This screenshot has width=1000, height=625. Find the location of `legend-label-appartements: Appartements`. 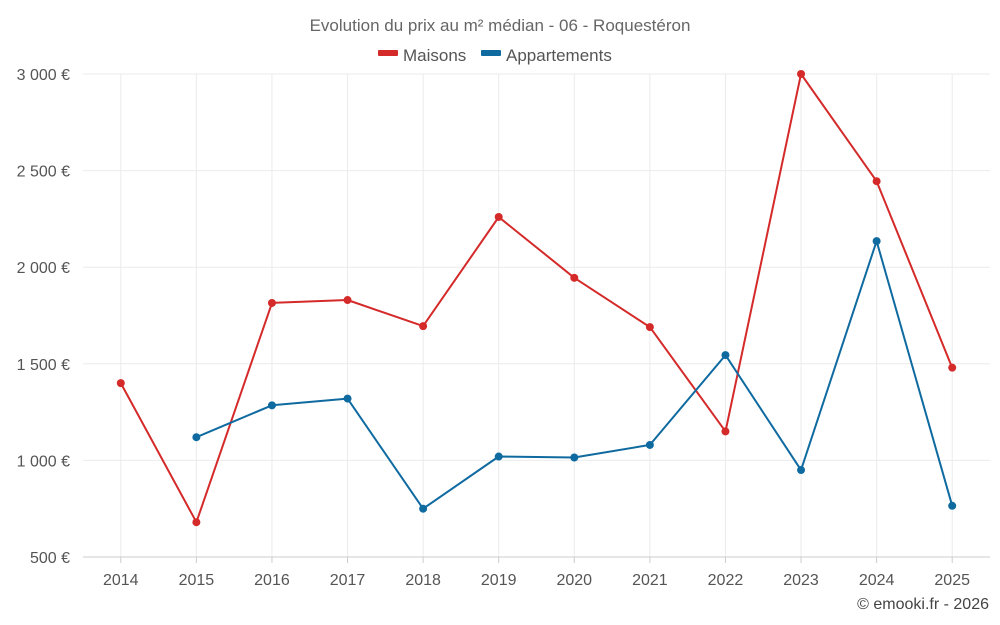

legend-label-appartements: Appartements is located at coordinates (559, 55).